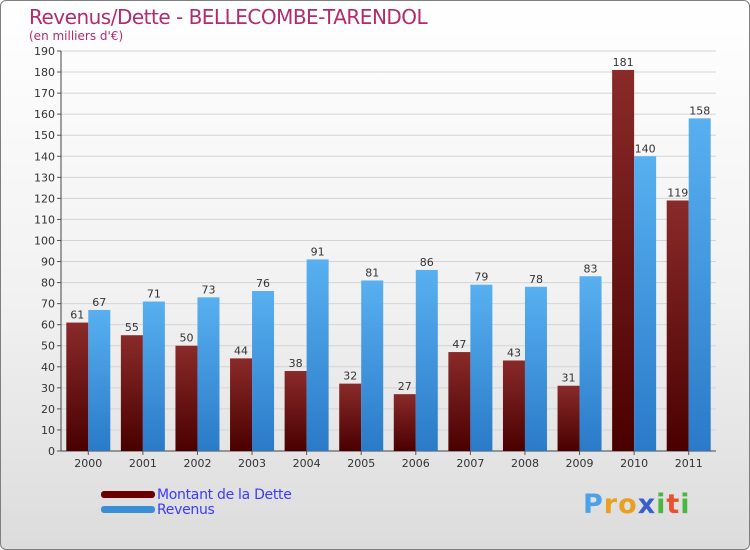 This screenshot has height=550, width=750. What do you see at coordinates (48, 262) in the screenshot?
I see `y-tick-label: 90` at bounding box center [48, 262].